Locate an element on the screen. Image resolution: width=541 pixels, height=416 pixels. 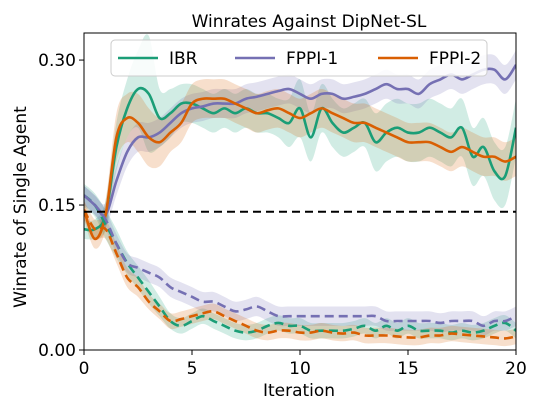
legend-label: FPPI-1 is located at coordinates (312, 59).